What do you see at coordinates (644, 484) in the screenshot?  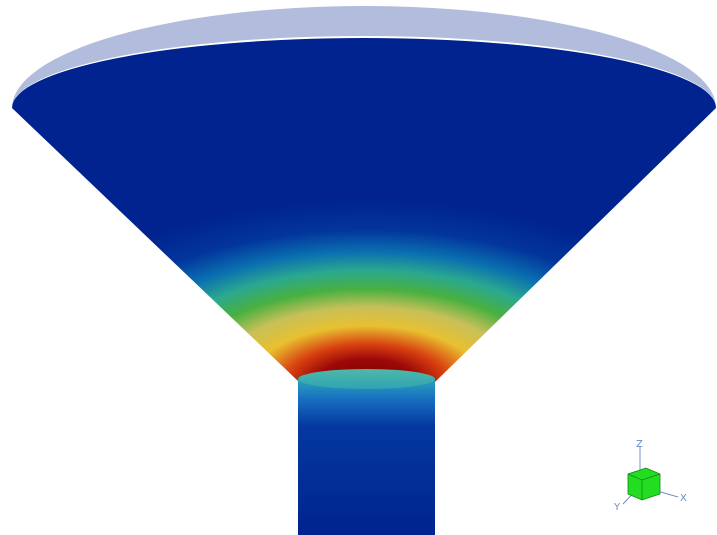 I see `triad-cube` at bounding box center [644, 484].